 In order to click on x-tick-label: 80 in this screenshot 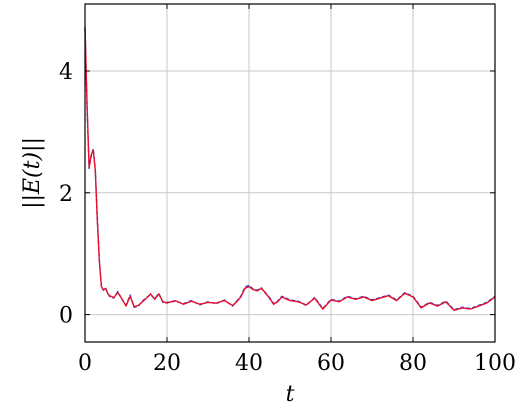, I will do `click(413, 363)`.